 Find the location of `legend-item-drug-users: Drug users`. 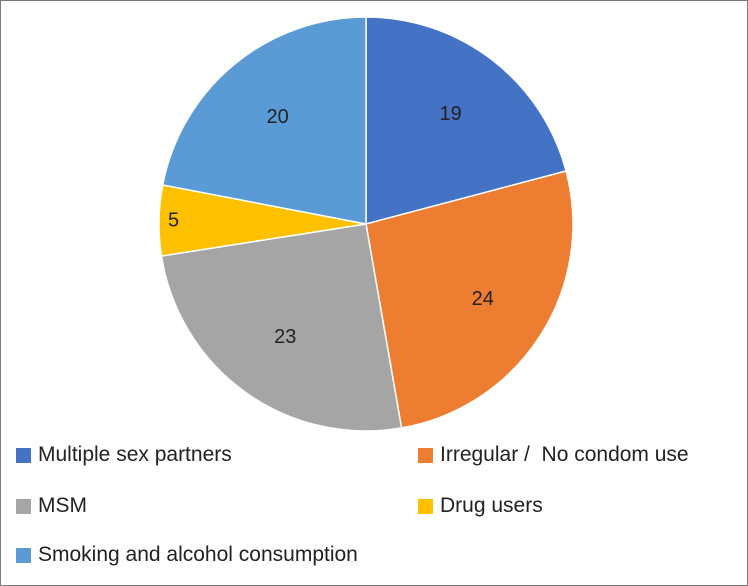

legend-item-drug-users: Drug users is located at coordinates (480, 506).